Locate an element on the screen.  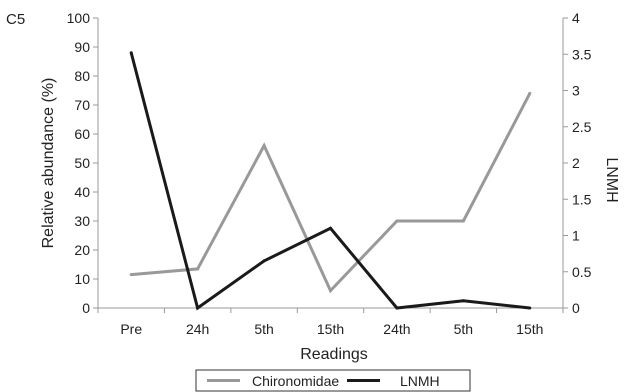
x-tick-label: 24h is located at coordinates (197, 329).